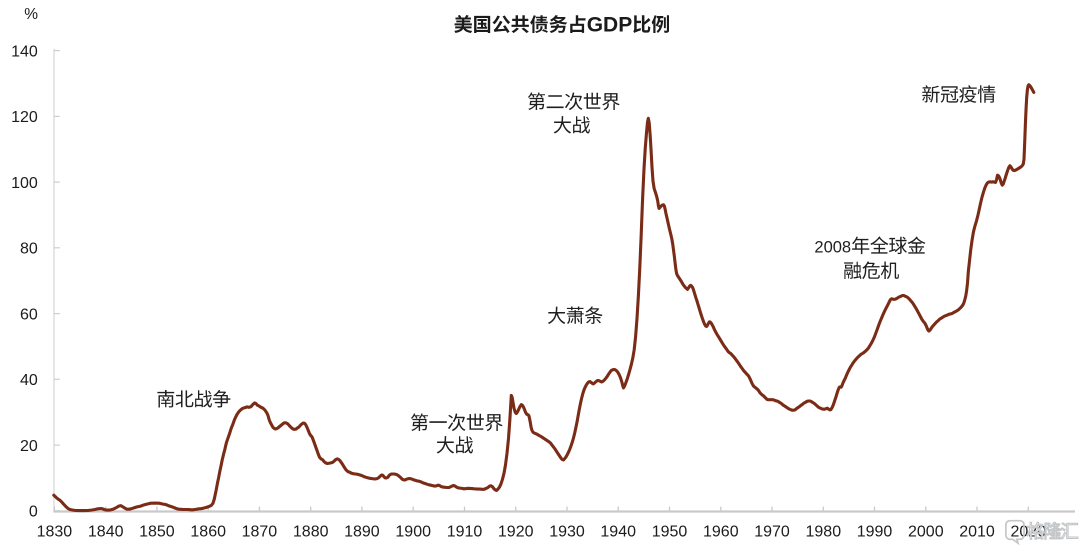 Image resolution: width=1080 pixels, height=548 pixels. I want to click on svg-text: 1830, so click(55, 532).